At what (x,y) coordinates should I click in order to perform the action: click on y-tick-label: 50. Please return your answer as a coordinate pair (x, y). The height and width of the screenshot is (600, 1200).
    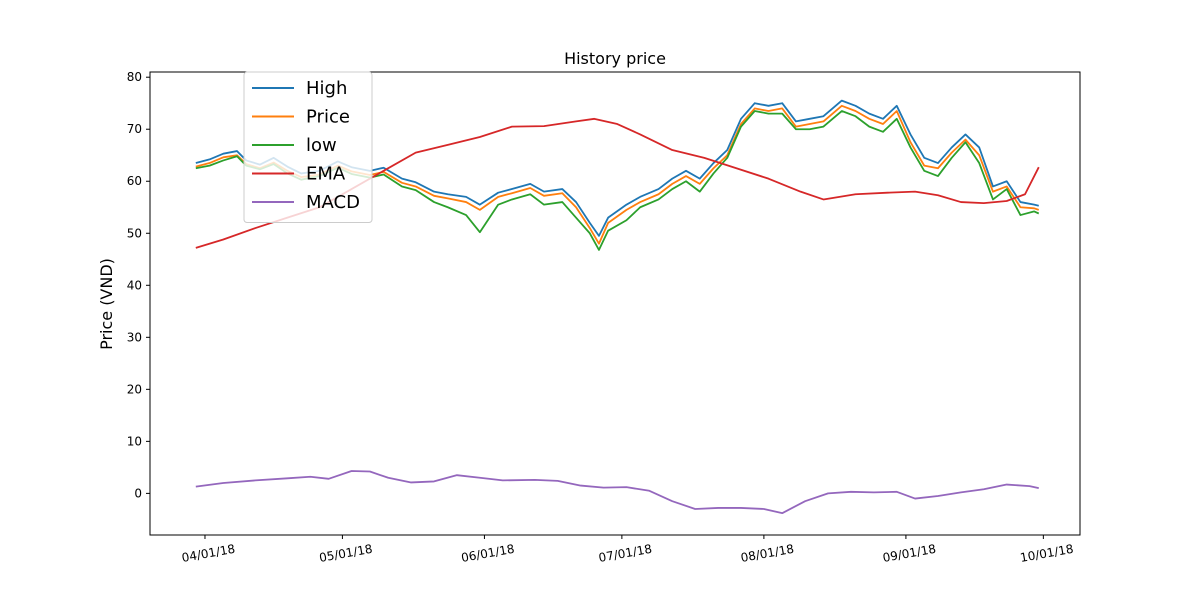
    Looking at the image, I should click on (134, 233).